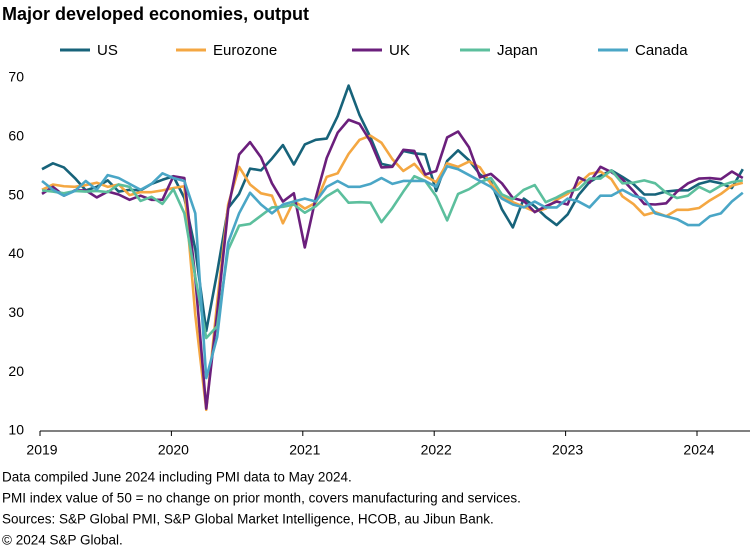 The height and width of the screenshot is (556, 750). What do you see at coordinates (16, 312) in the screenshot?
I see `y-tick-label: 30` at bounding box center [16, 312].